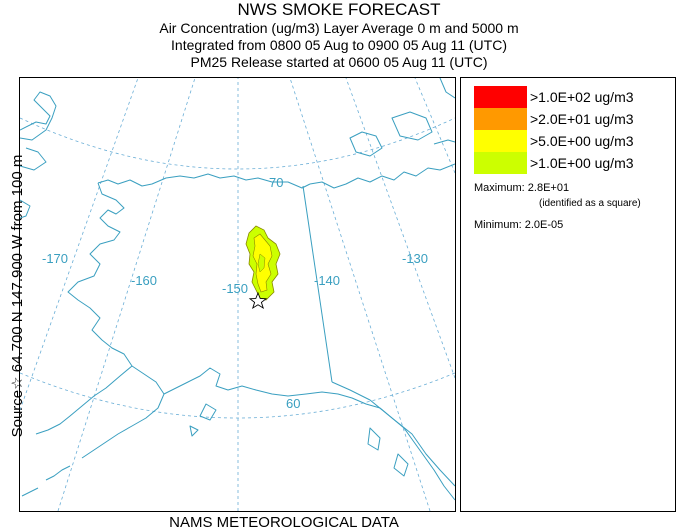  What do you see at coordinates (582, 119) in the screenshot?
I see `legend-label: >2.0E+01 ug/m3` at bounding box center [582, 119].